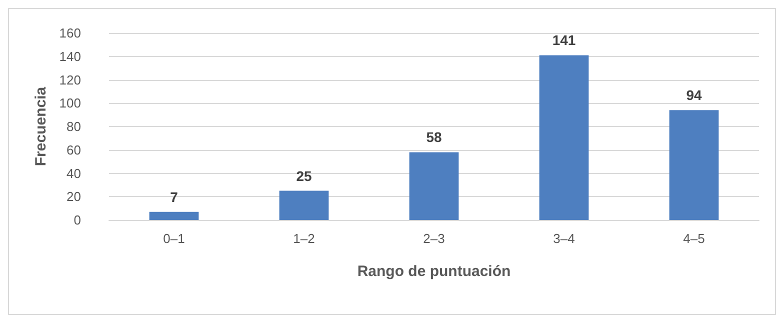  I want to click on x-tick-label: 1–2, so click(304, 238).